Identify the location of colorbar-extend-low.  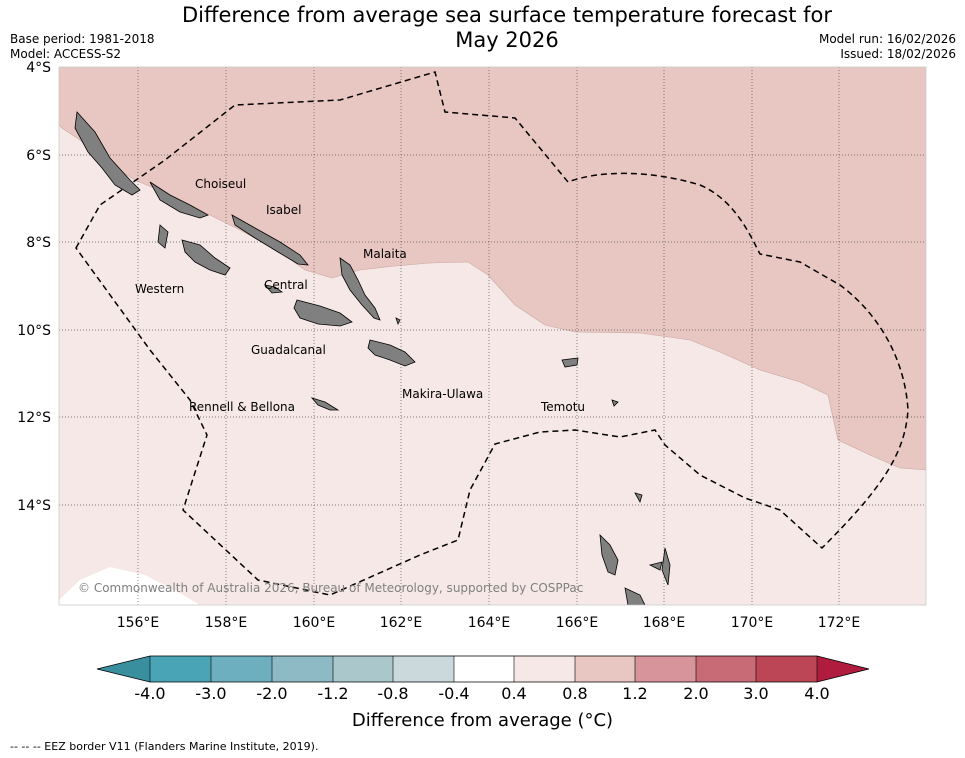
(123, 669).